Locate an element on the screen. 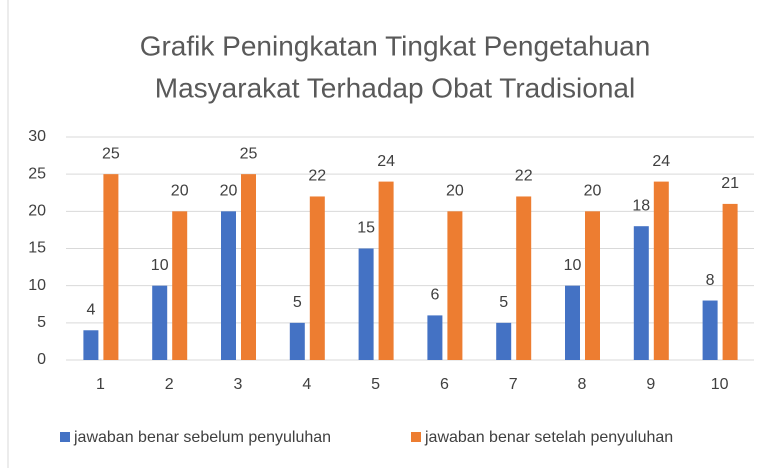 Image resolution: width=768 pixels, height=468 pixels. x-tick-label: 5 is located at coordinates (375, 384).